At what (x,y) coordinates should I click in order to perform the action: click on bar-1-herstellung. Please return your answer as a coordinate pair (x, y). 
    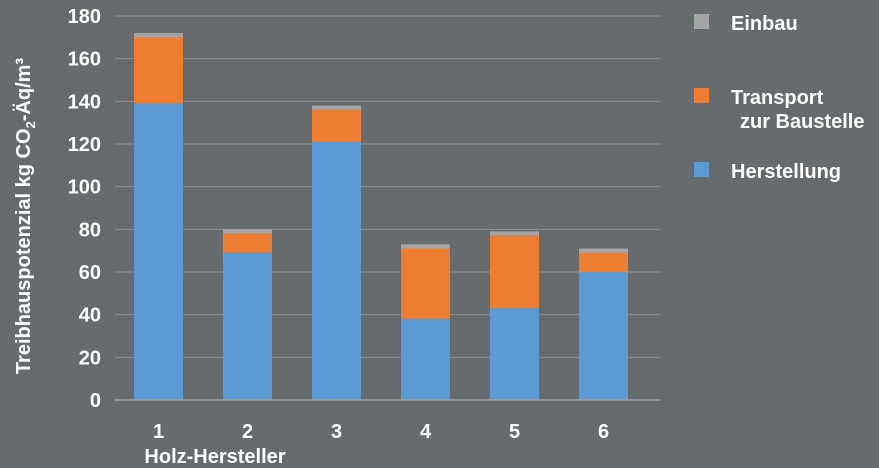
    Looking at the image, I should click on (158, 251).